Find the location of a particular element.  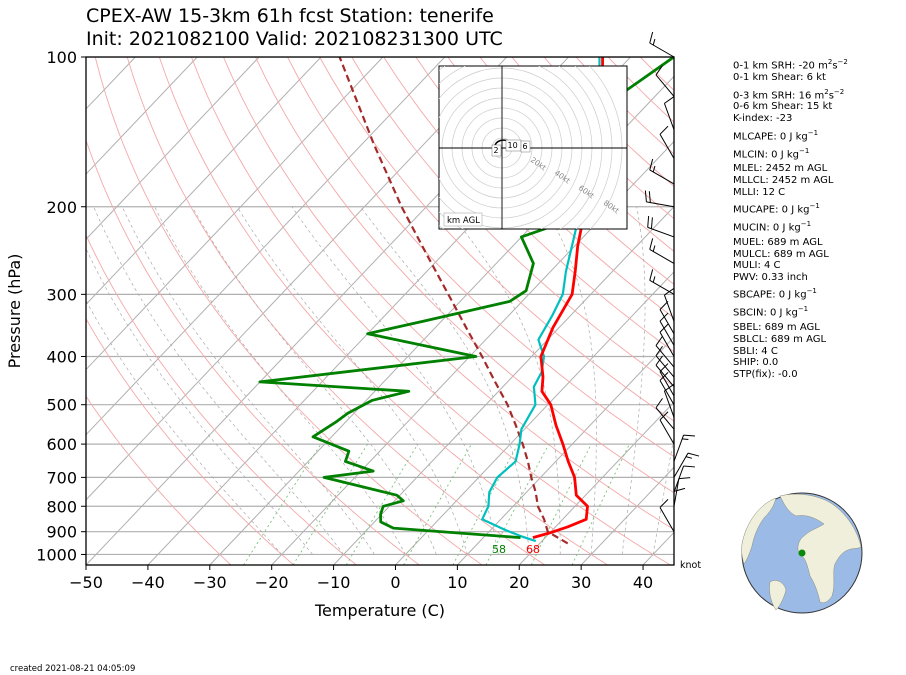

globe-land-africa-europe is located at coordinates (820, 548).